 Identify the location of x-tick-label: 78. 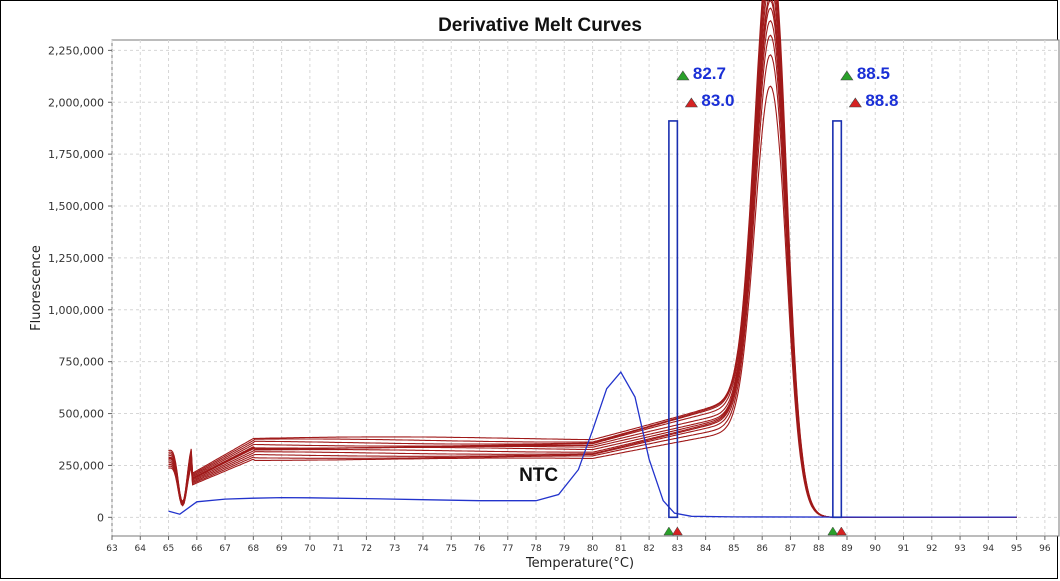
(536, 549).